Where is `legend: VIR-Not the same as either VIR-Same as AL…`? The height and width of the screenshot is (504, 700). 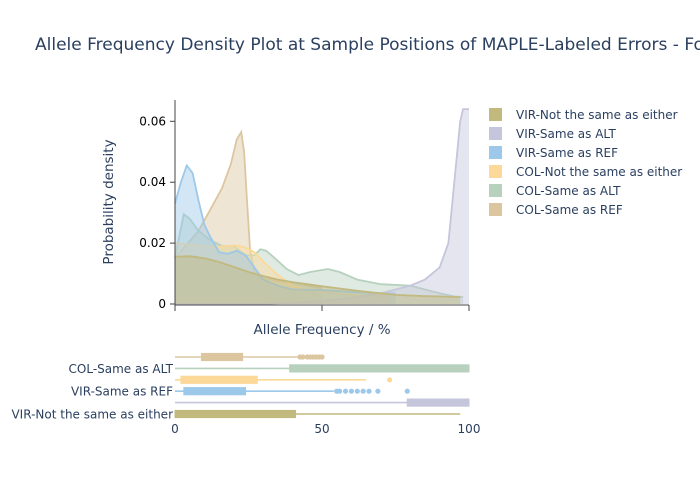 legend: VIR-Not the same as either VIR-Same as AL… is located at coordinates (585, 162).